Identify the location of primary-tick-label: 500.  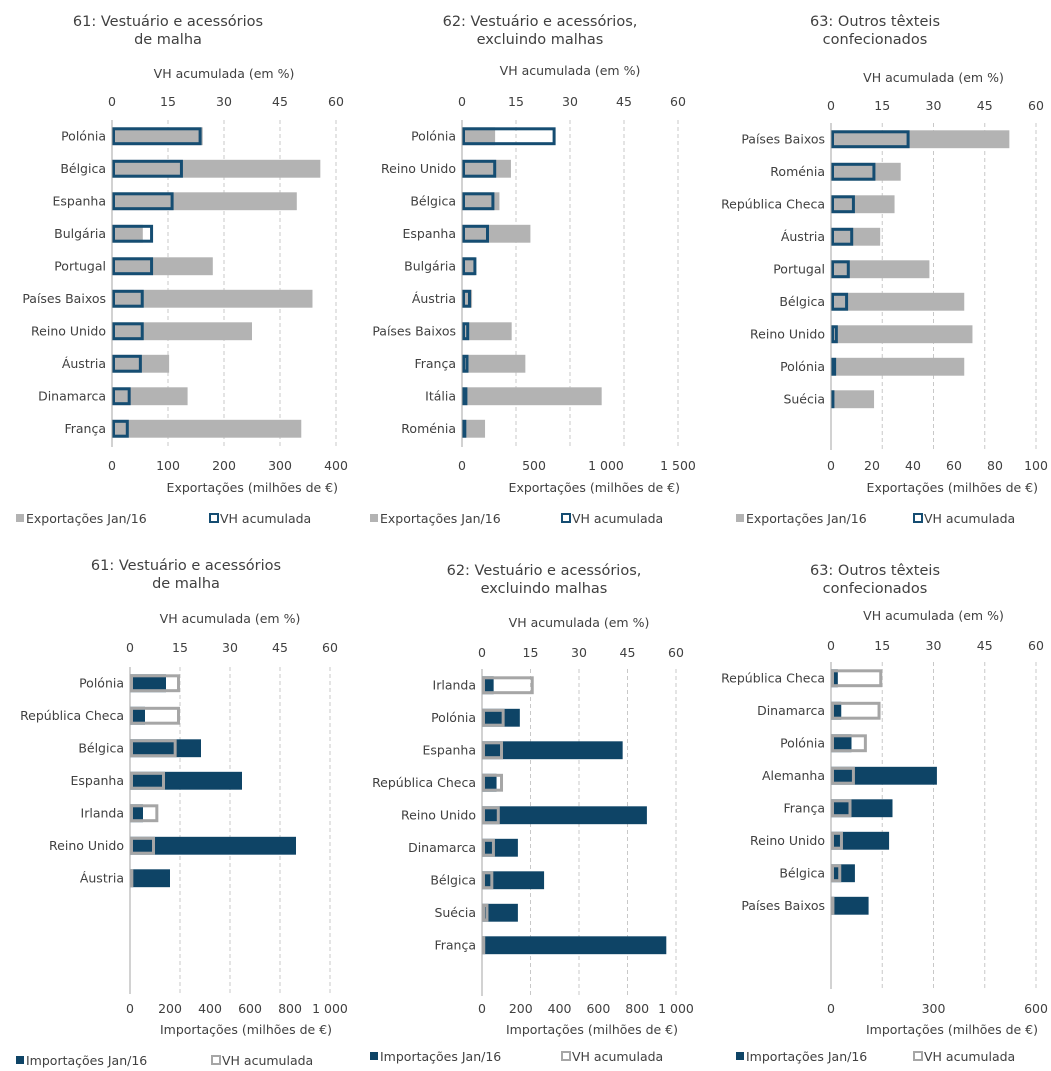
(534, 465).